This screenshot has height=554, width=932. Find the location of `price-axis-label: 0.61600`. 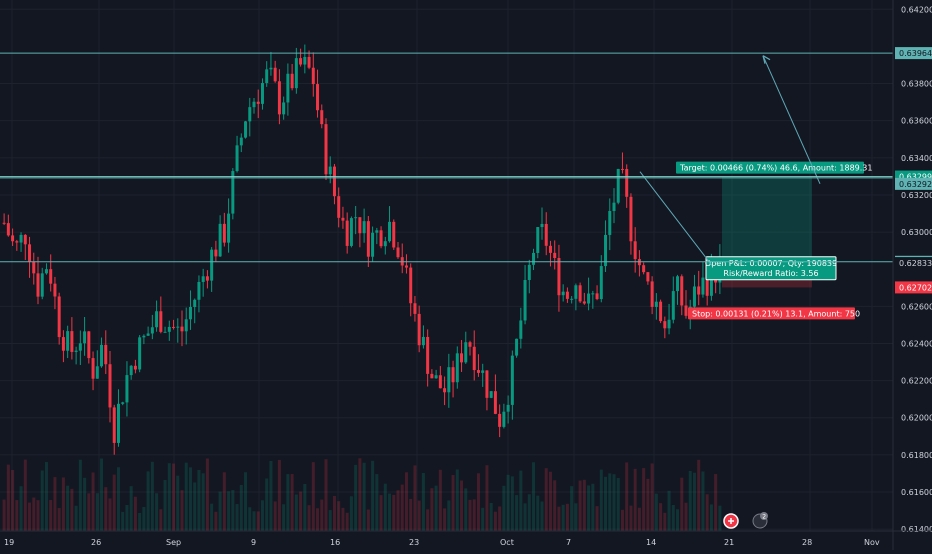

price-axis-label: 0.61600 is located at coordinates (916, 492).